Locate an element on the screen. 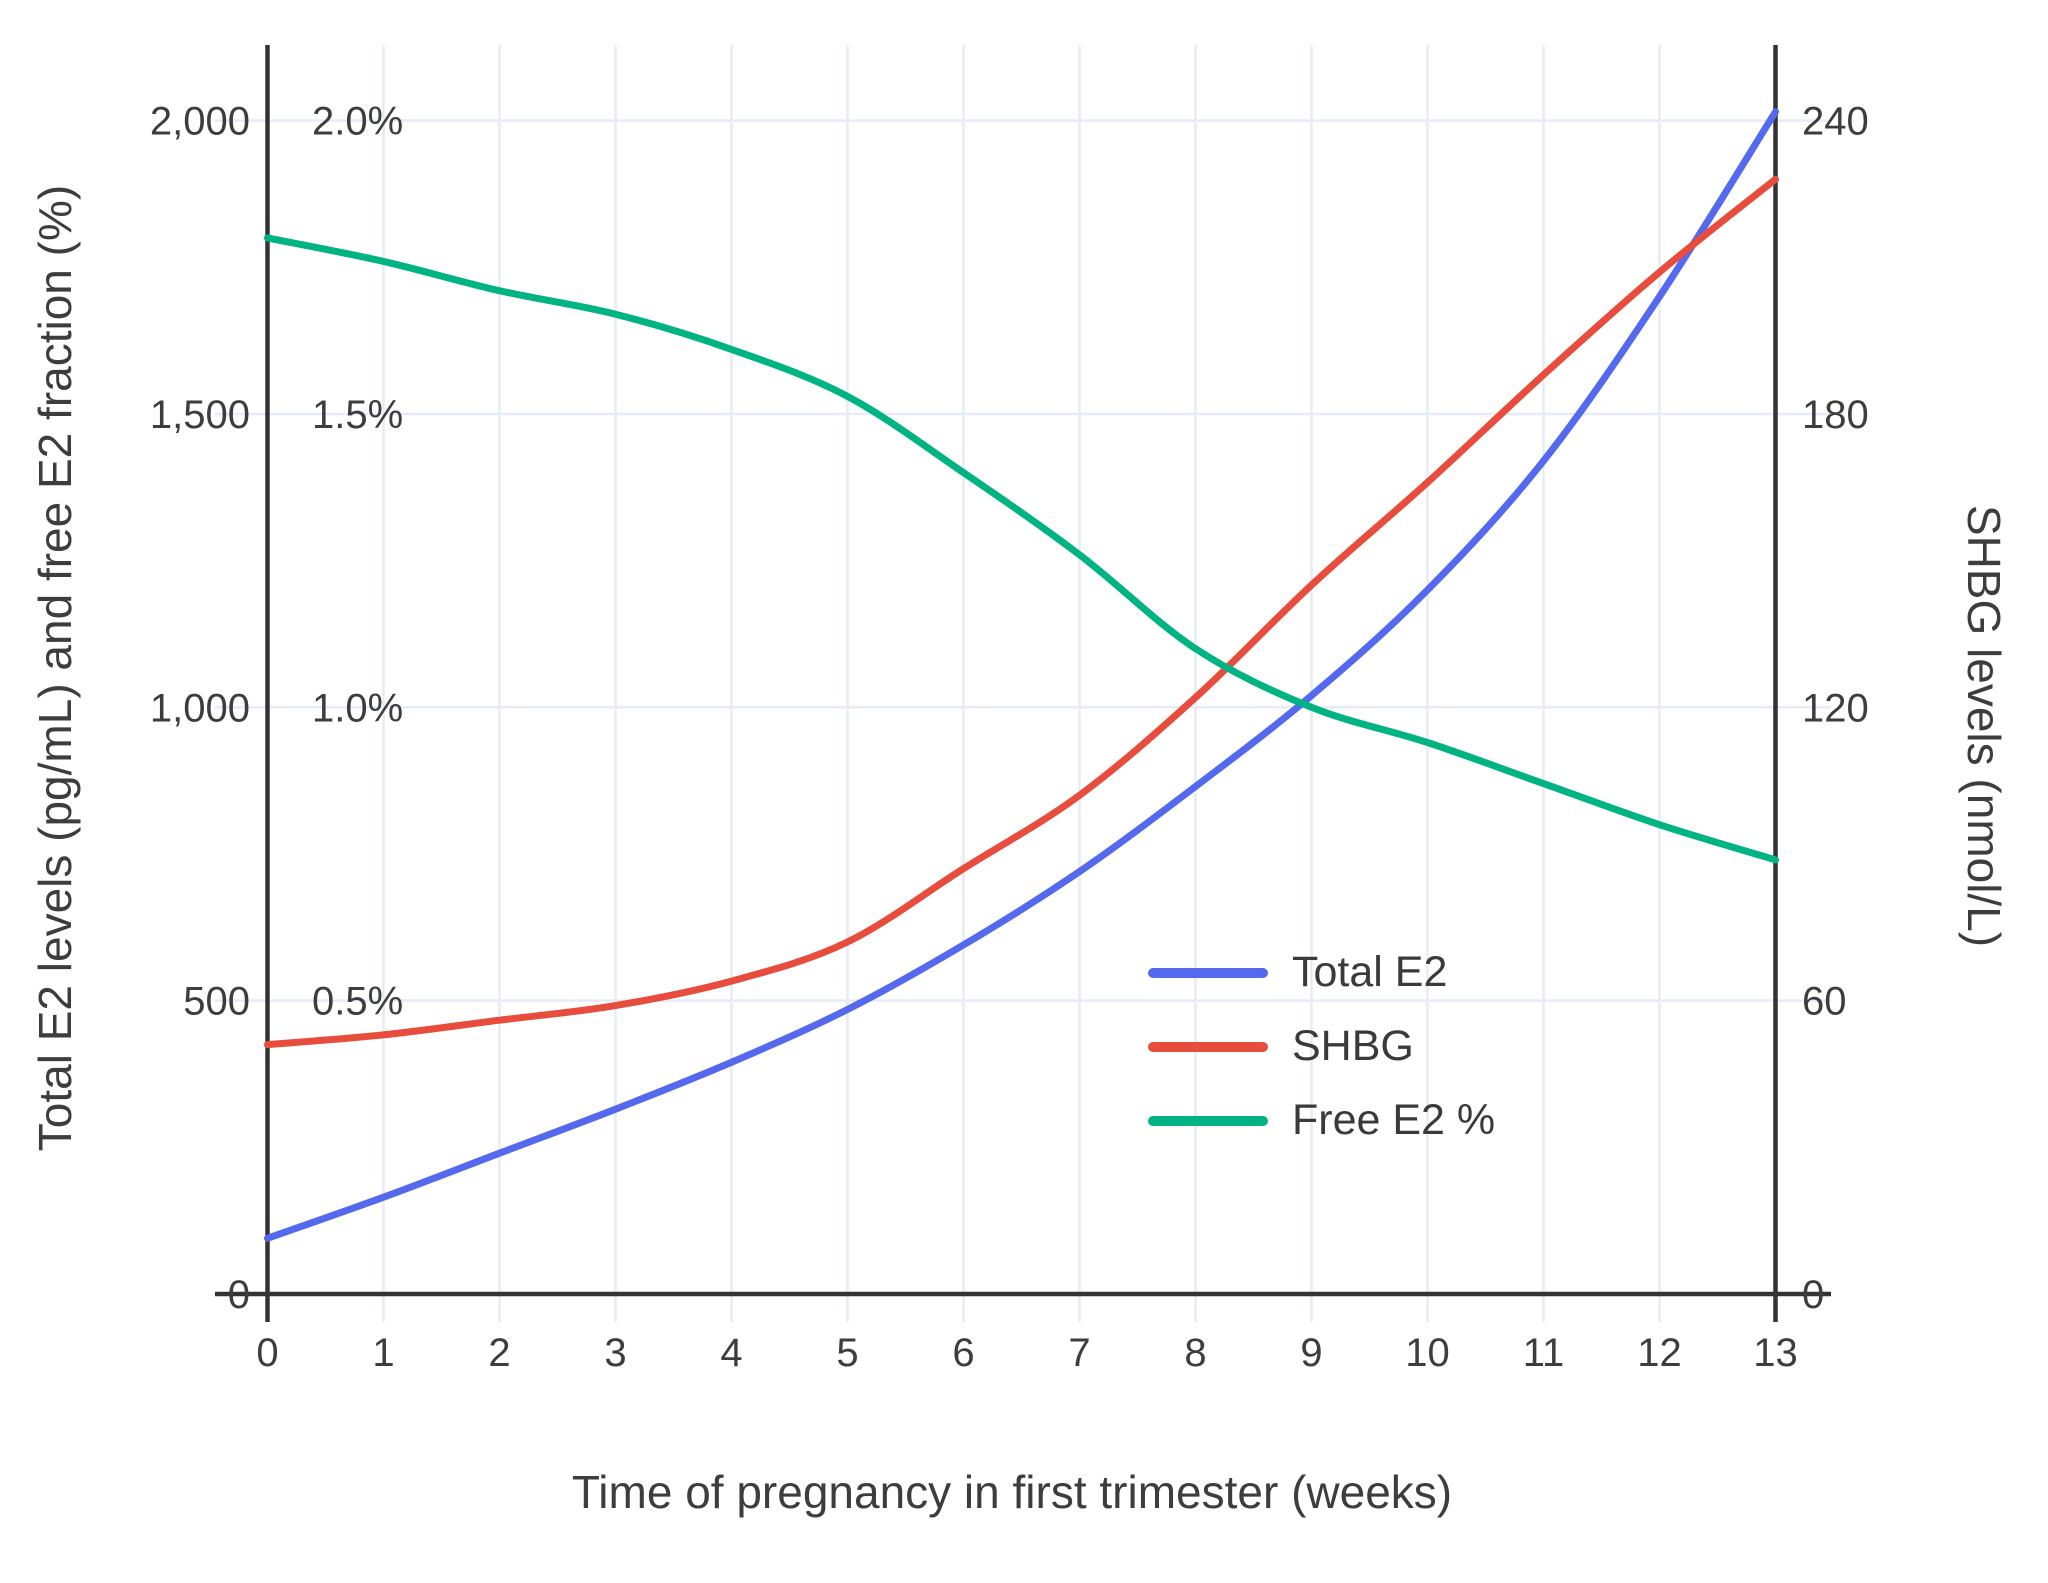 The width and height of the screenshot is (2048, 1583). legend-swatch-total-e2 is located at coordinates (1208, 972).